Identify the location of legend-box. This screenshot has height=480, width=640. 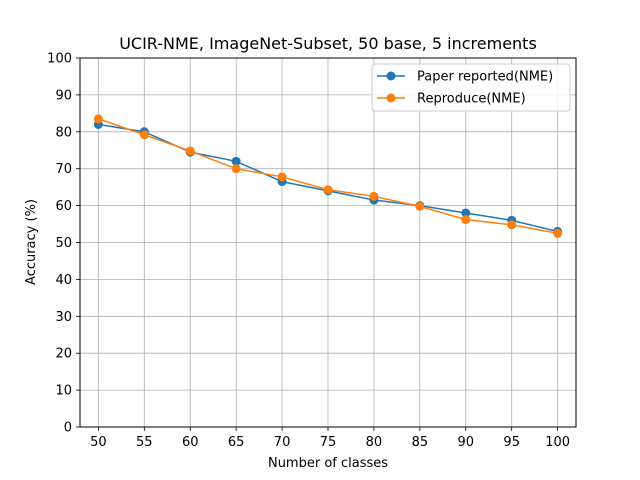
(471, 87).